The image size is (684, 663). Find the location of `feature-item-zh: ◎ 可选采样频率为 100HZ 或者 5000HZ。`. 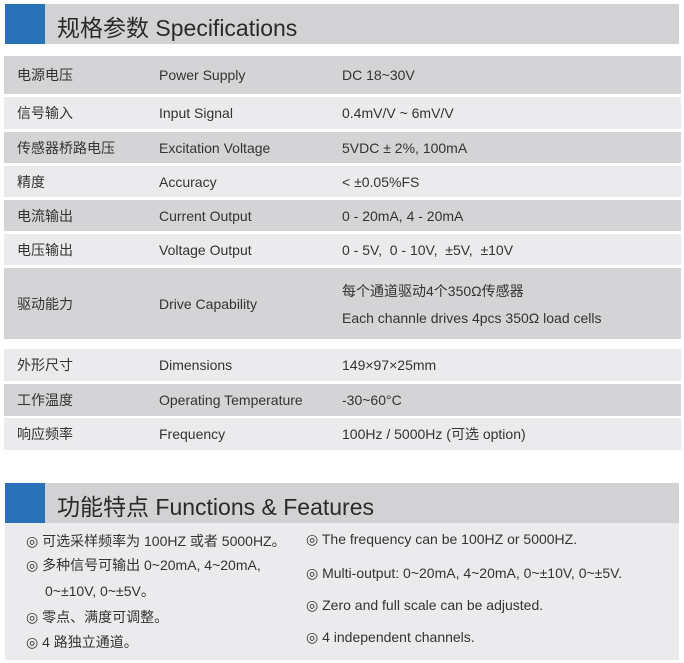

feature-item-zh: ◎ 可选采样频率为 100HZ 或者 5000HZ。 is located at coordinates (156, 541).